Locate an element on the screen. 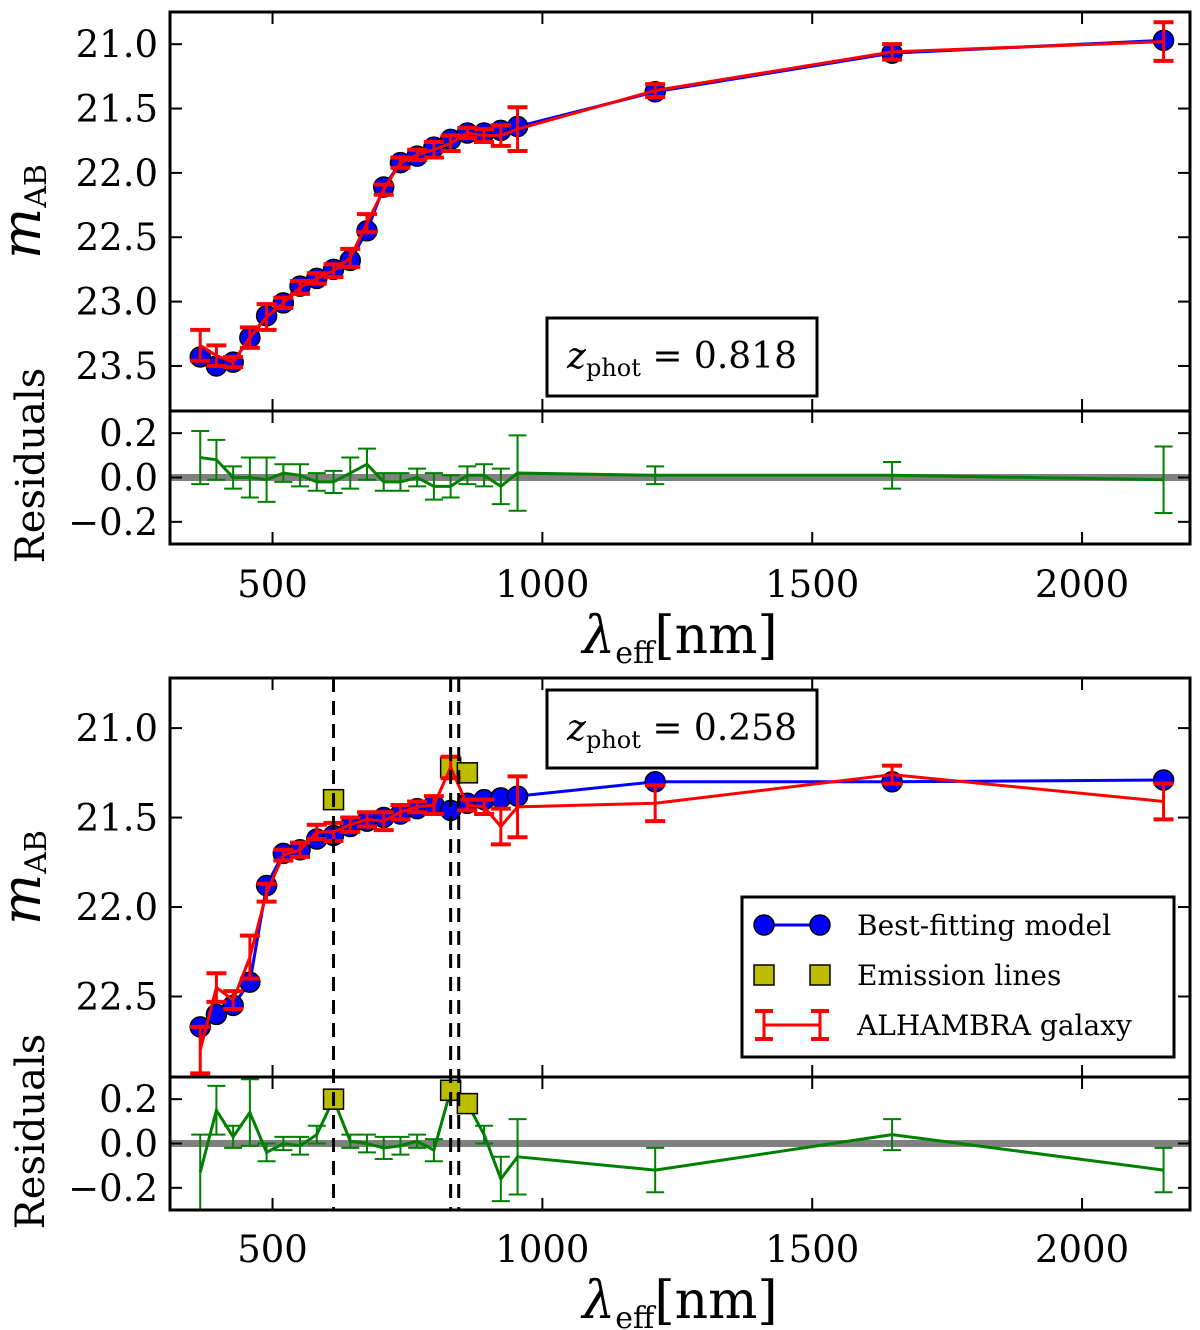 The image size is (1200, 1330). emission-residual-point is located at coordinates (467, 1103).